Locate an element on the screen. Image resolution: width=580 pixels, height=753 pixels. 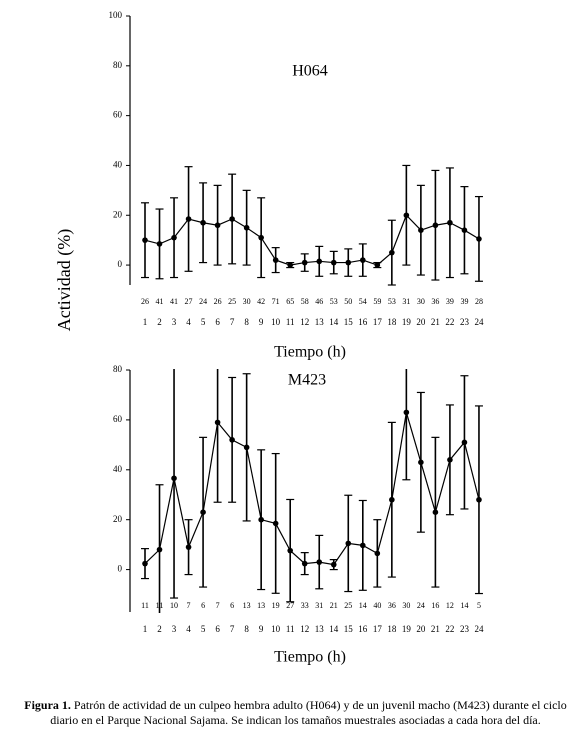
sample-size: 5 is located at coordinates (479, 605).